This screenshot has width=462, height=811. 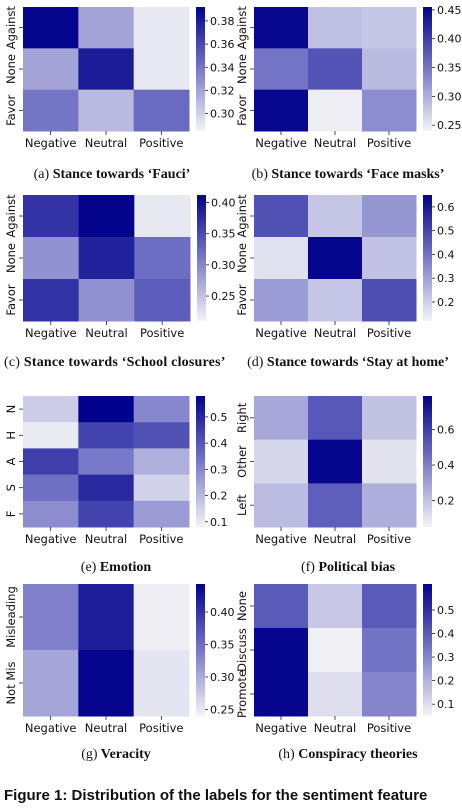 I want to click on colorbar-tick-label-a-3: 0.36, so click(x=222, y=44).